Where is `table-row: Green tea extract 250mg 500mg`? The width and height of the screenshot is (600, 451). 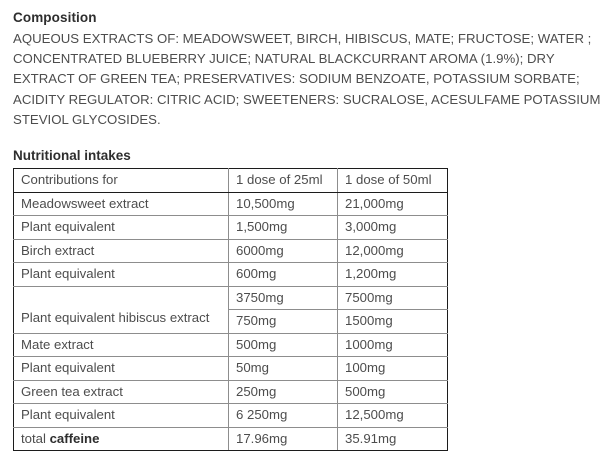
table-row: Green tea extract 250mg 500mg is located at coordinates (230, 392).